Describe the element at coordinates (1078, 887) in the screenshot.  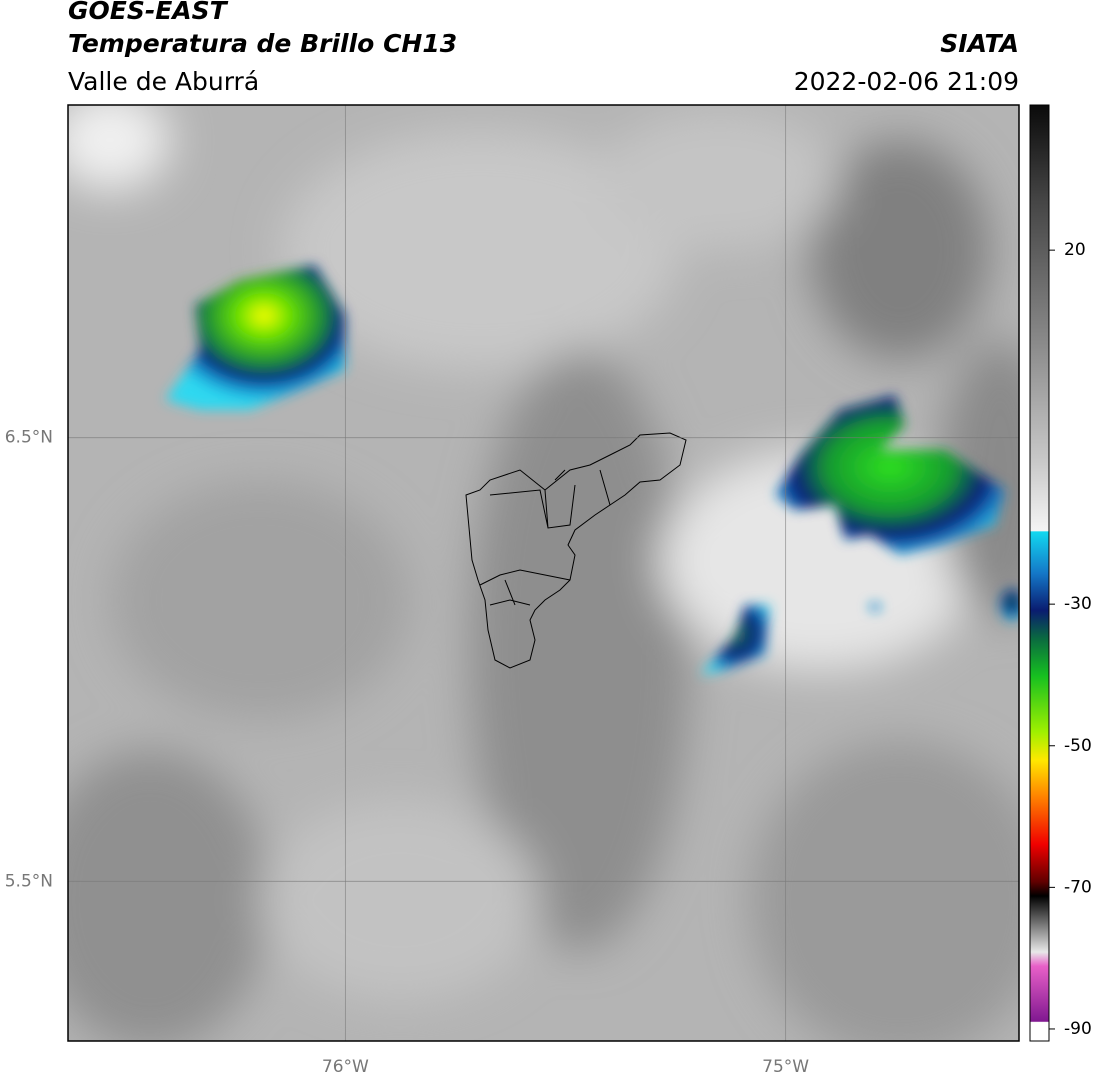
I see `colorbar-tick-label: -70` at that location.